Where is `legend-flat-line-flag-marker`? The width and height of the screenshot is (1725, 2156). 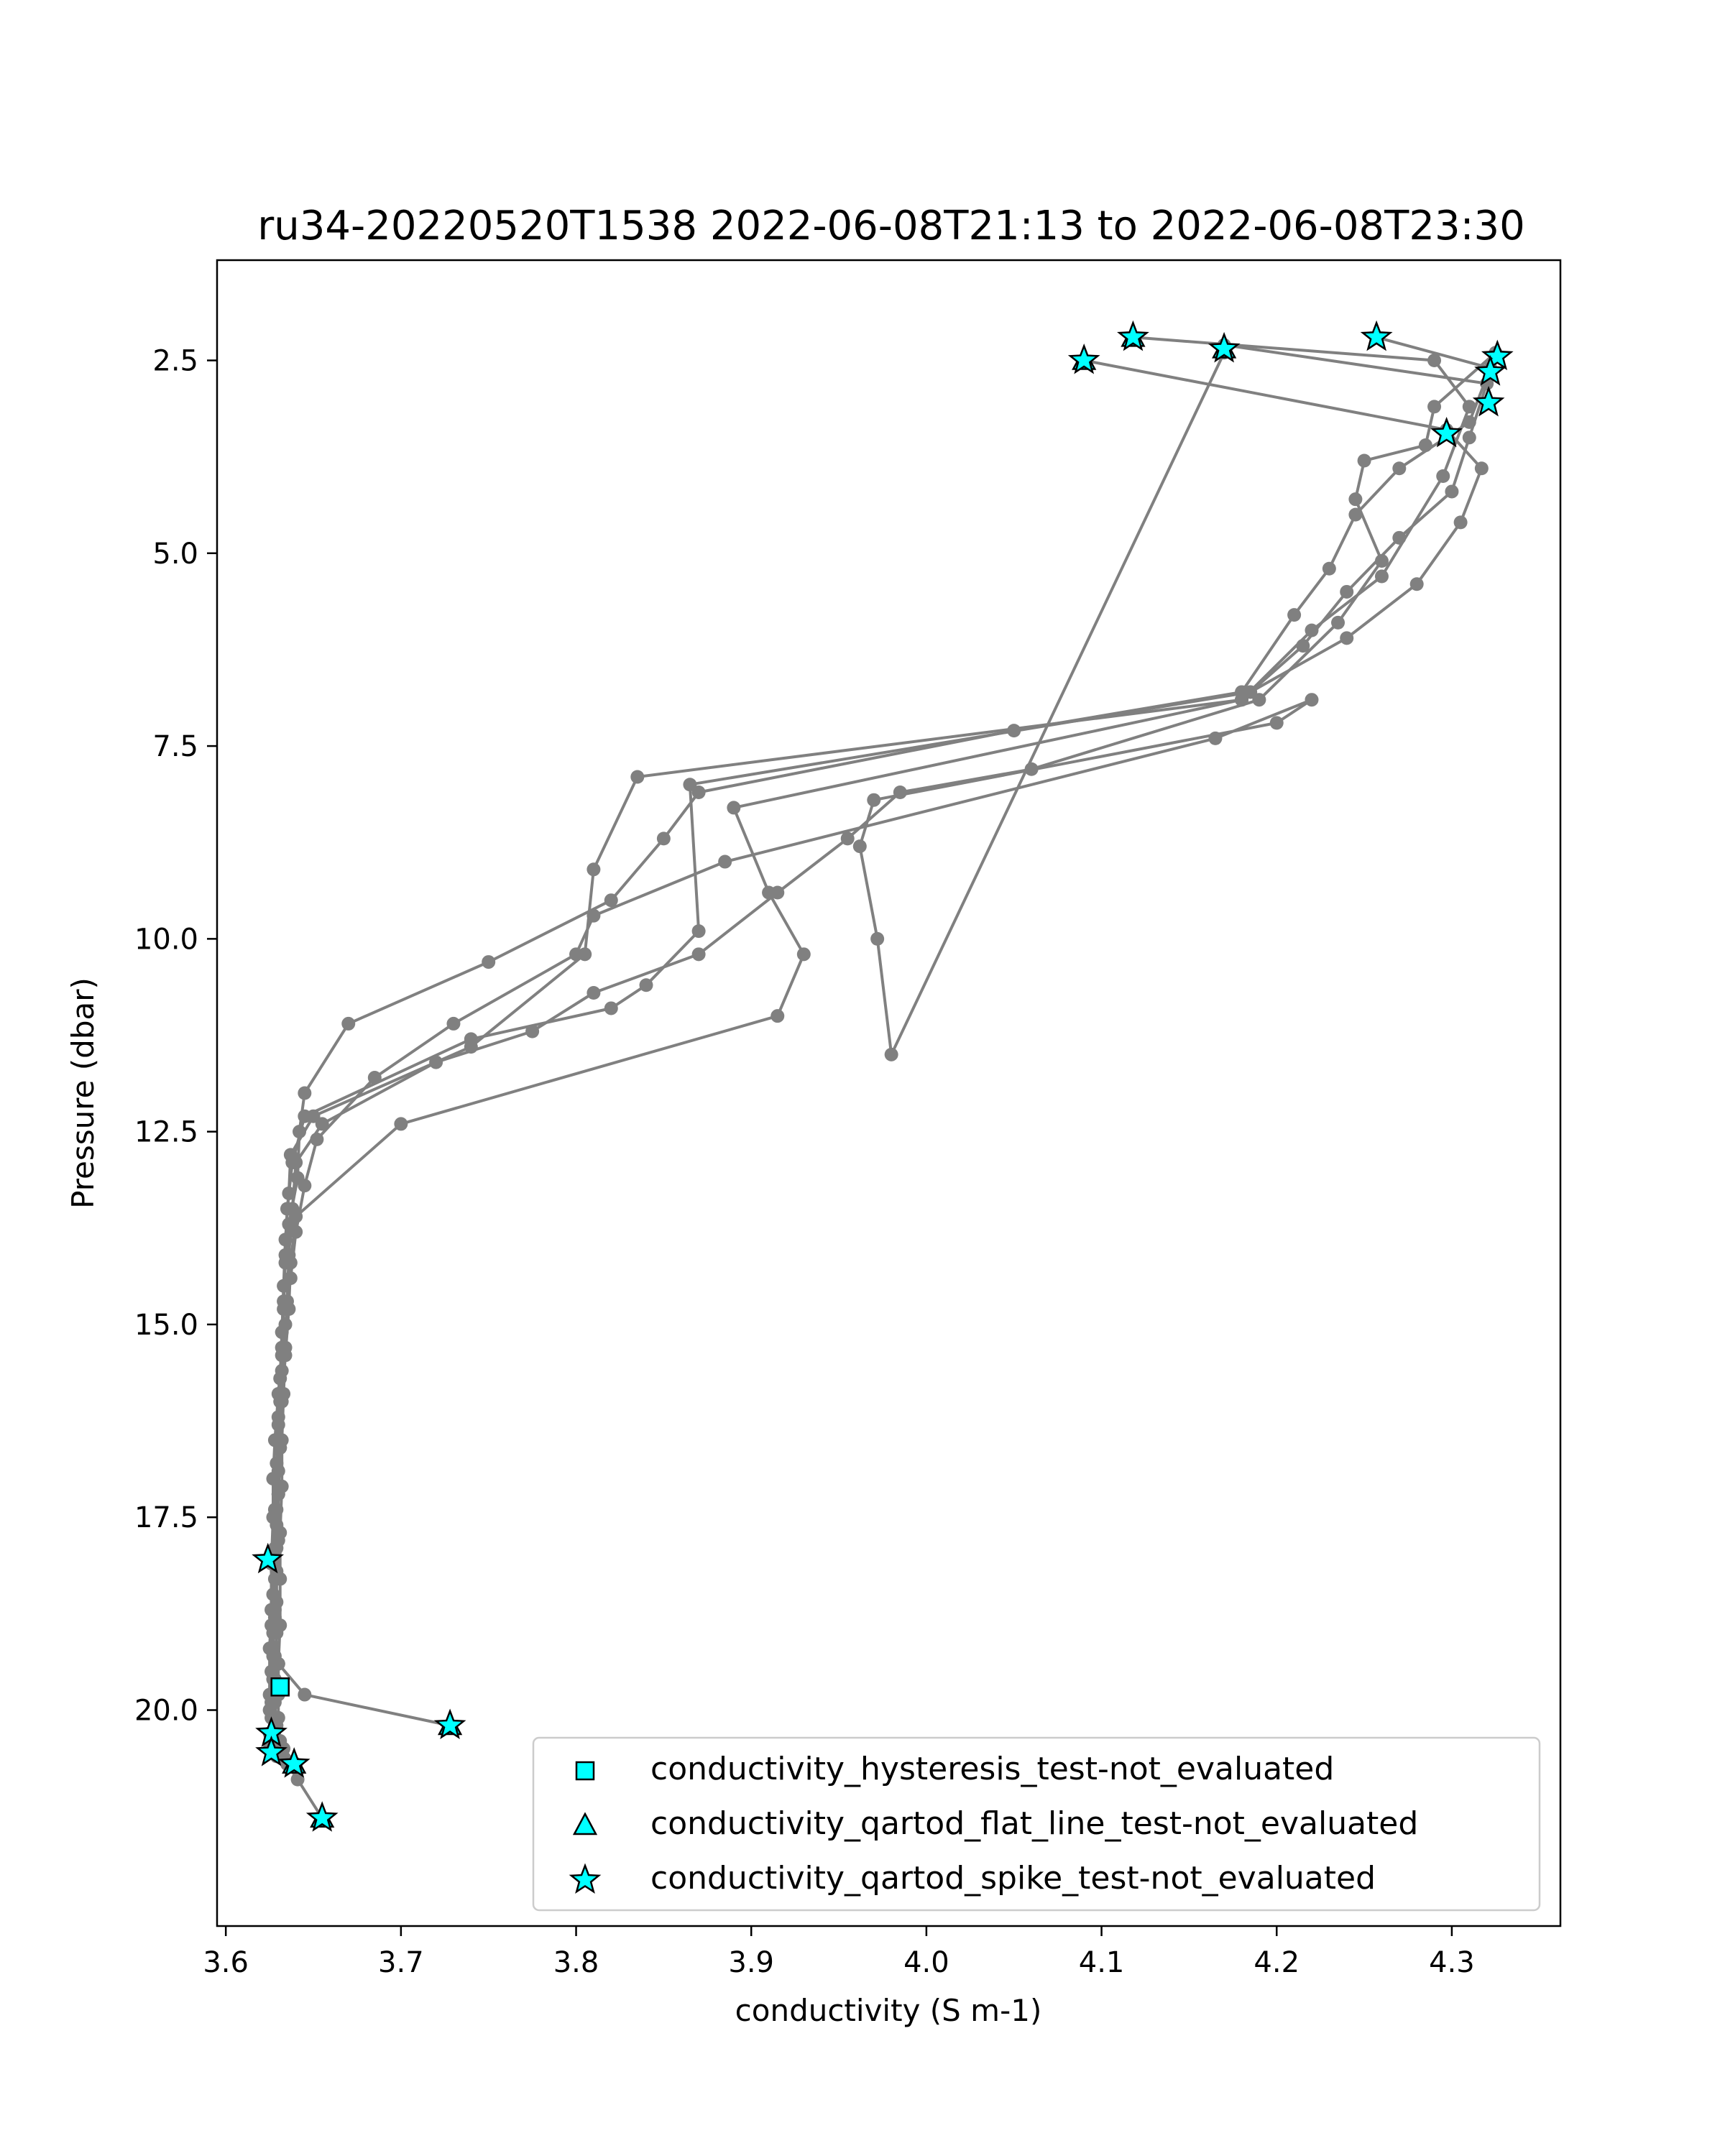
legend-flat-line-flag-marker is located at coordinates (585, 1824).